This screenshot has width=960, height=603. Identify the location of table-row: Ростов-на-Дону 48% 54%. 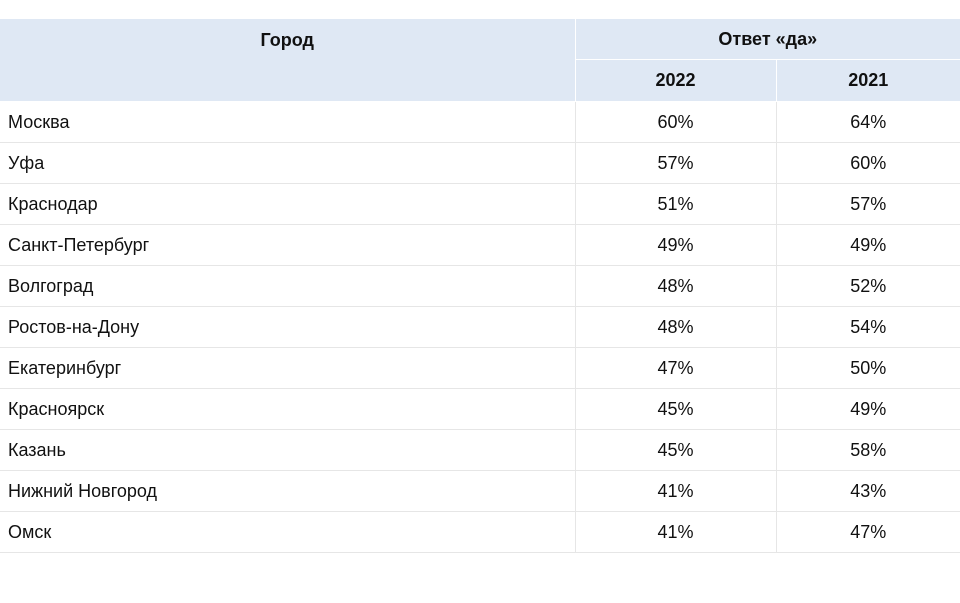
(480, 327).